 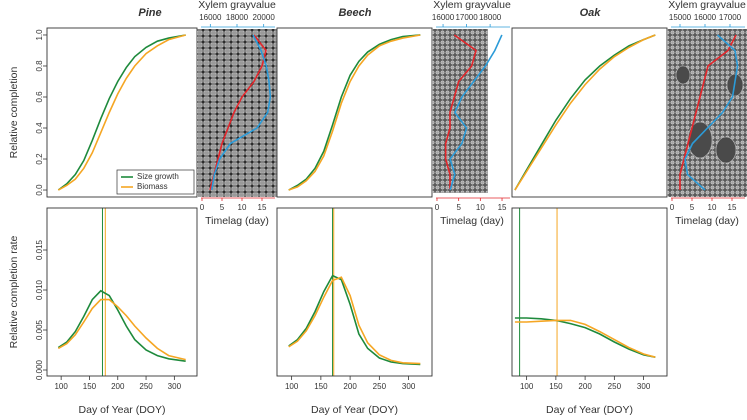 I want to click on legend-box, so click(x=155, y=182).